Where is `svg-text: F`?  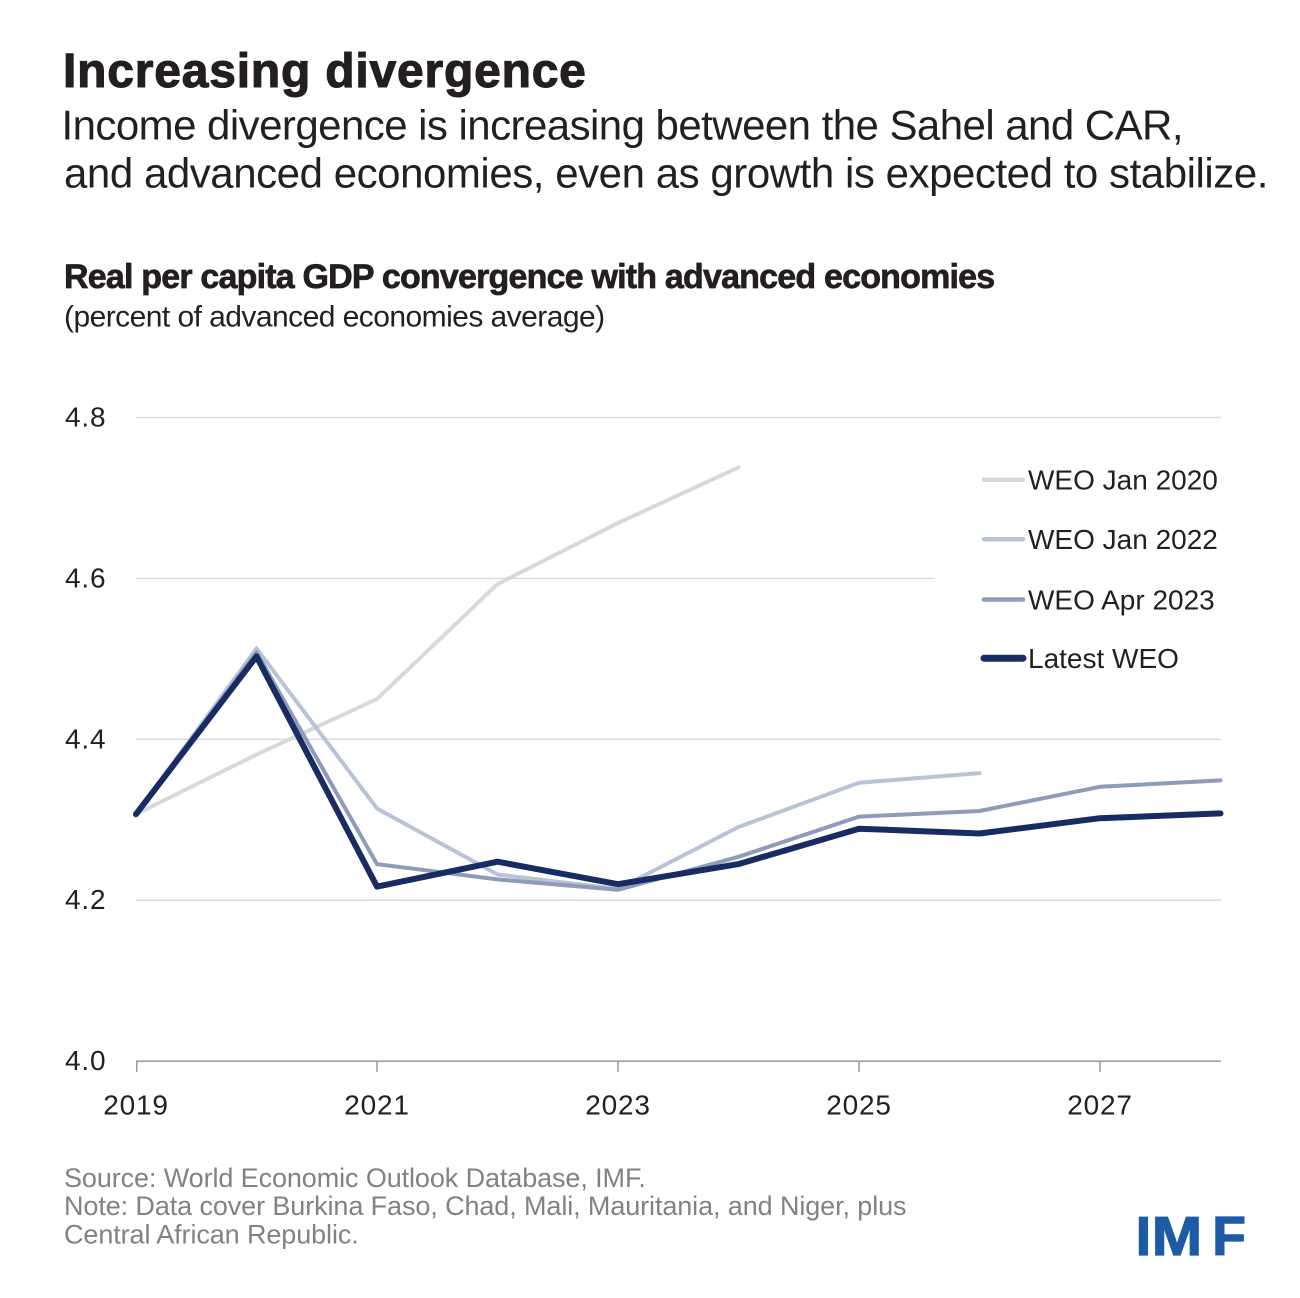
svg-text: F is located at coordinates (1229, 1236).